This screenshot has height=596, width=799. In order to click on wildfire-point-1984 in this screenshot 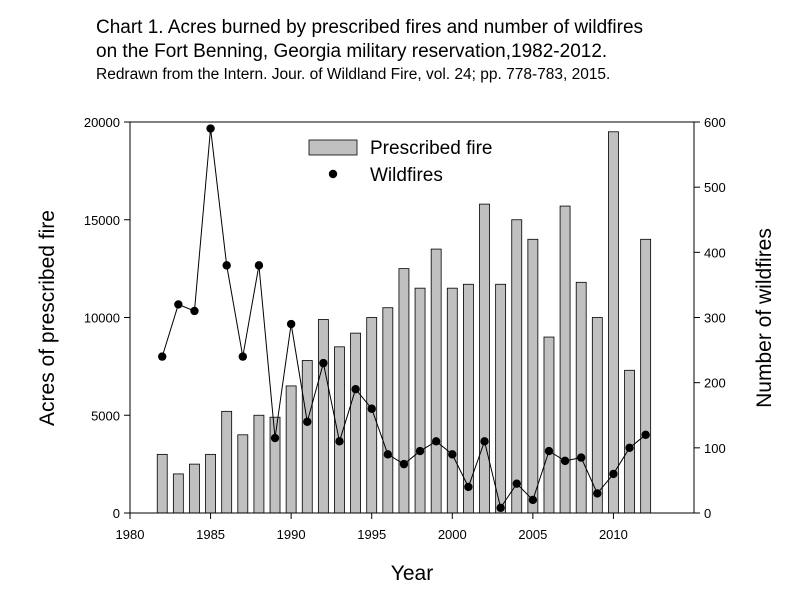, I will do `click(194, 311)`.